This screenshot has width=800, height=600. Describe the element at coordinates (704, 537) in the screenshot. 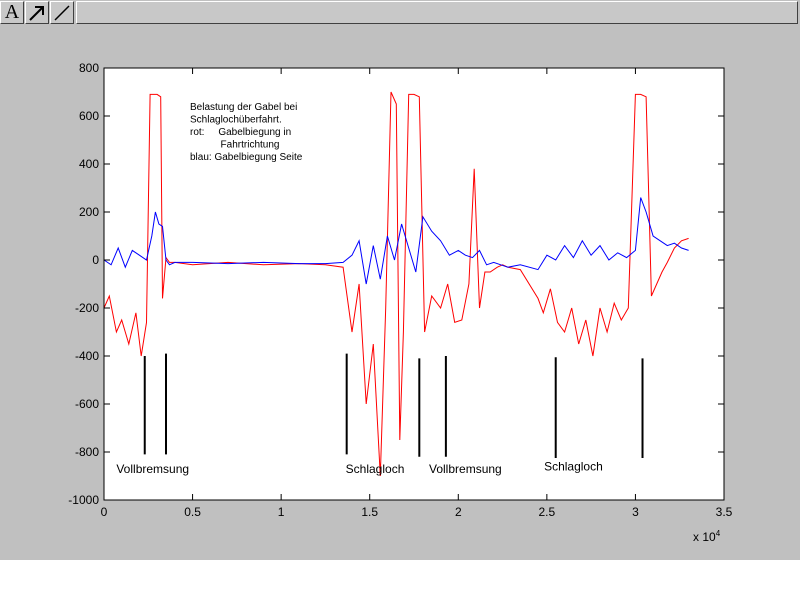

I see `x-exponent-base: x 10` at that location.